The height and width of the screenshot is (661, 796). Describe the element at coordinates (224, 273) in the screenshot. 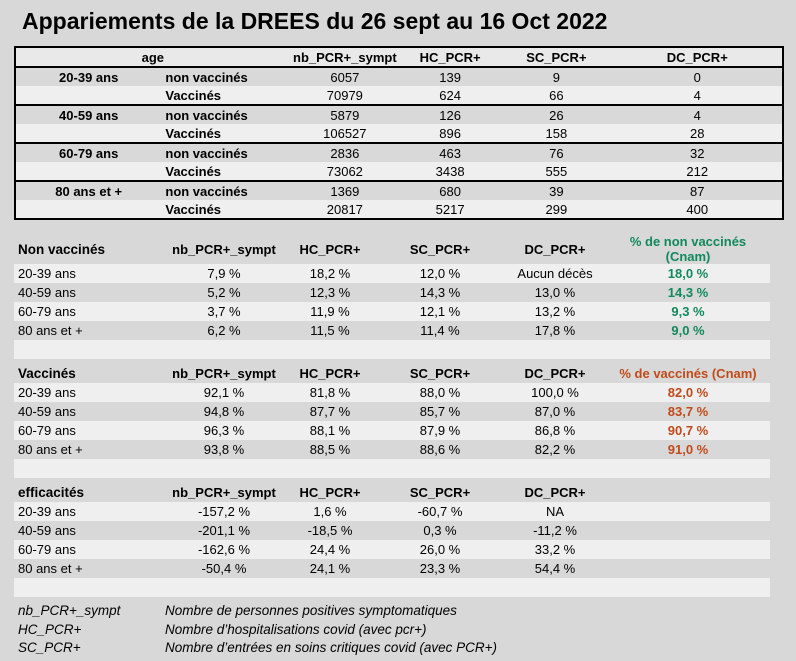

I see `cell: 7,9 %` at that location.